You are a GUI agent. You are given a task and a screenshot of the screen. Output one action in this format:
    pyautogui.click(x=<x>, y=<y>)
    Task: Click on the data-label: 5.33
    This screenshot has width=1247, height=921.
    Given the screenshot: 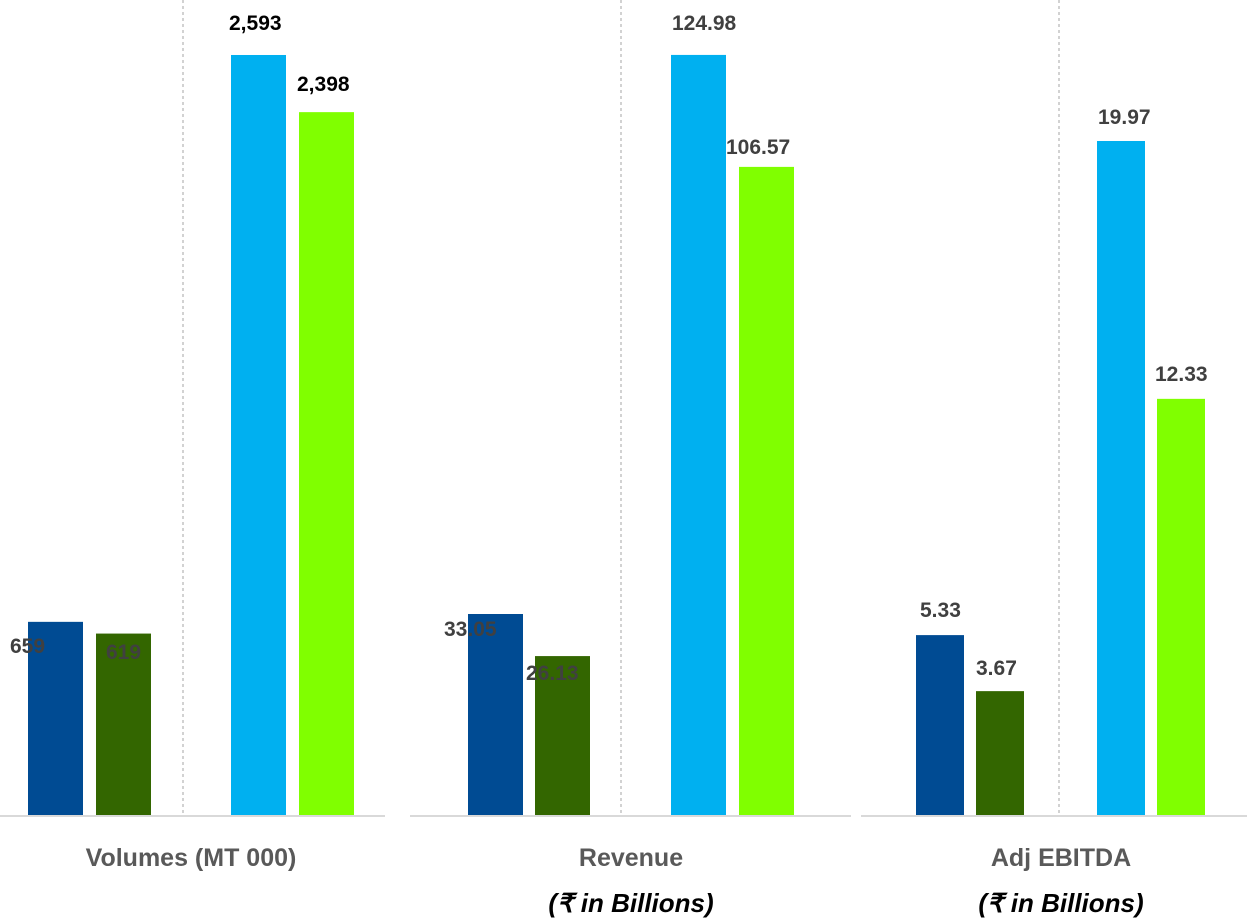 What is the action you would take?
    pyautogui.click(x=940, y=610)
    